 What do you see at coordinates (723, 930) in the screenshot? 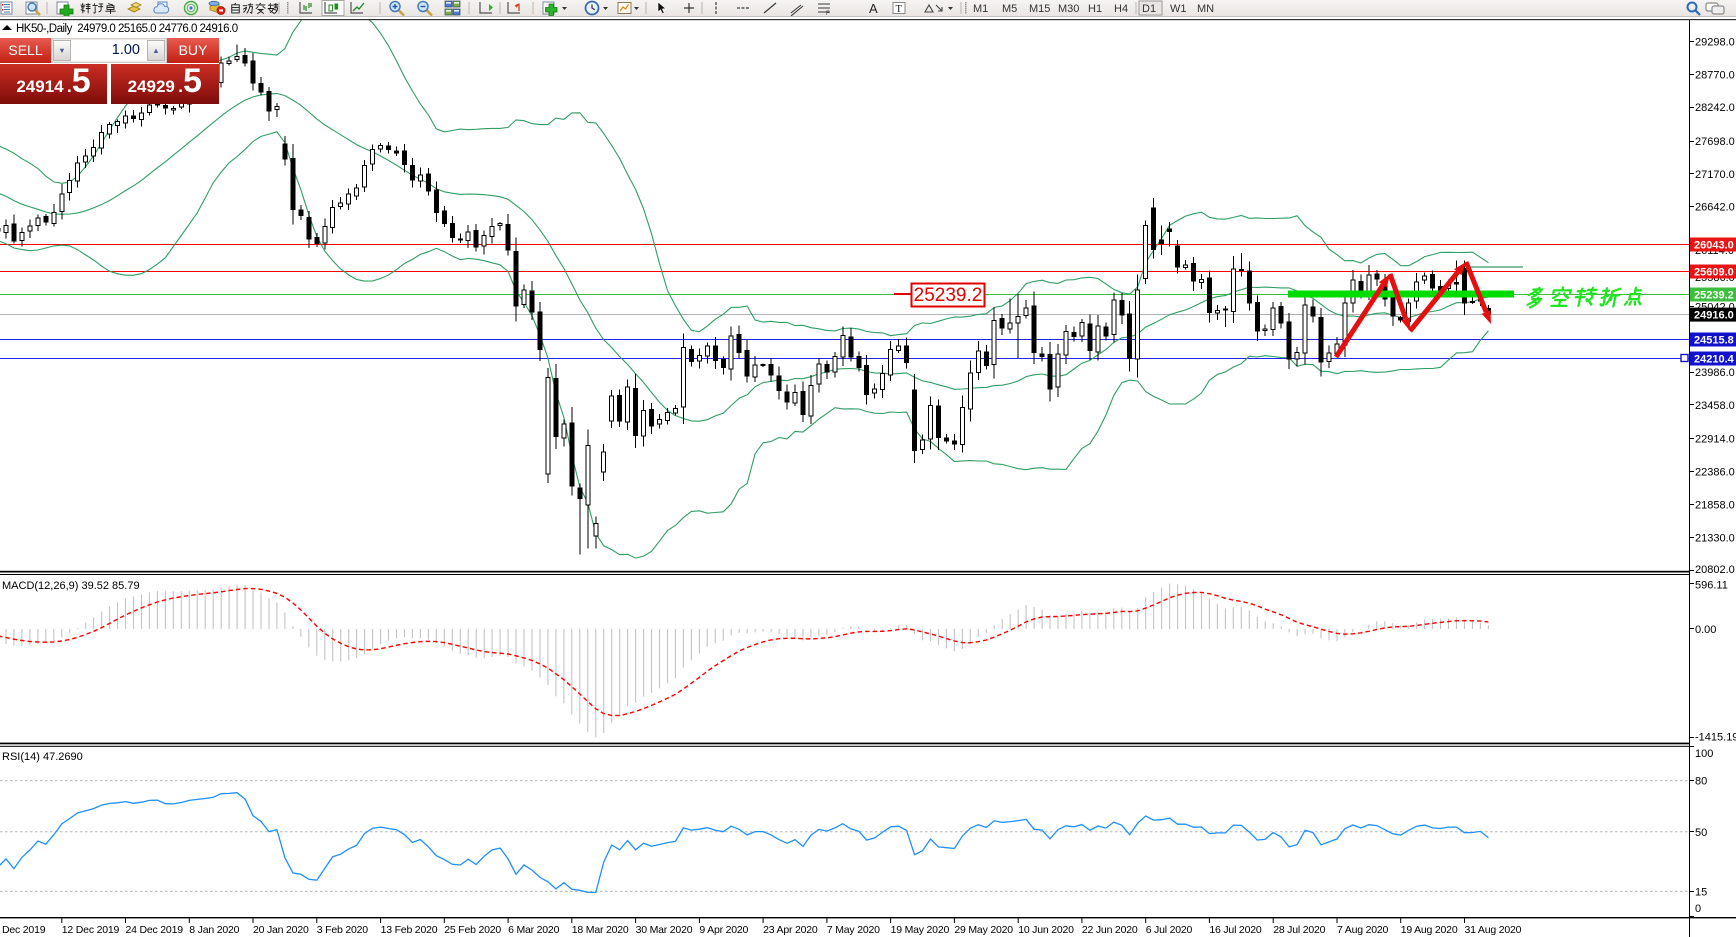
I see `svg-text: 9 Apr 2020` at bounding box center [723, 930].